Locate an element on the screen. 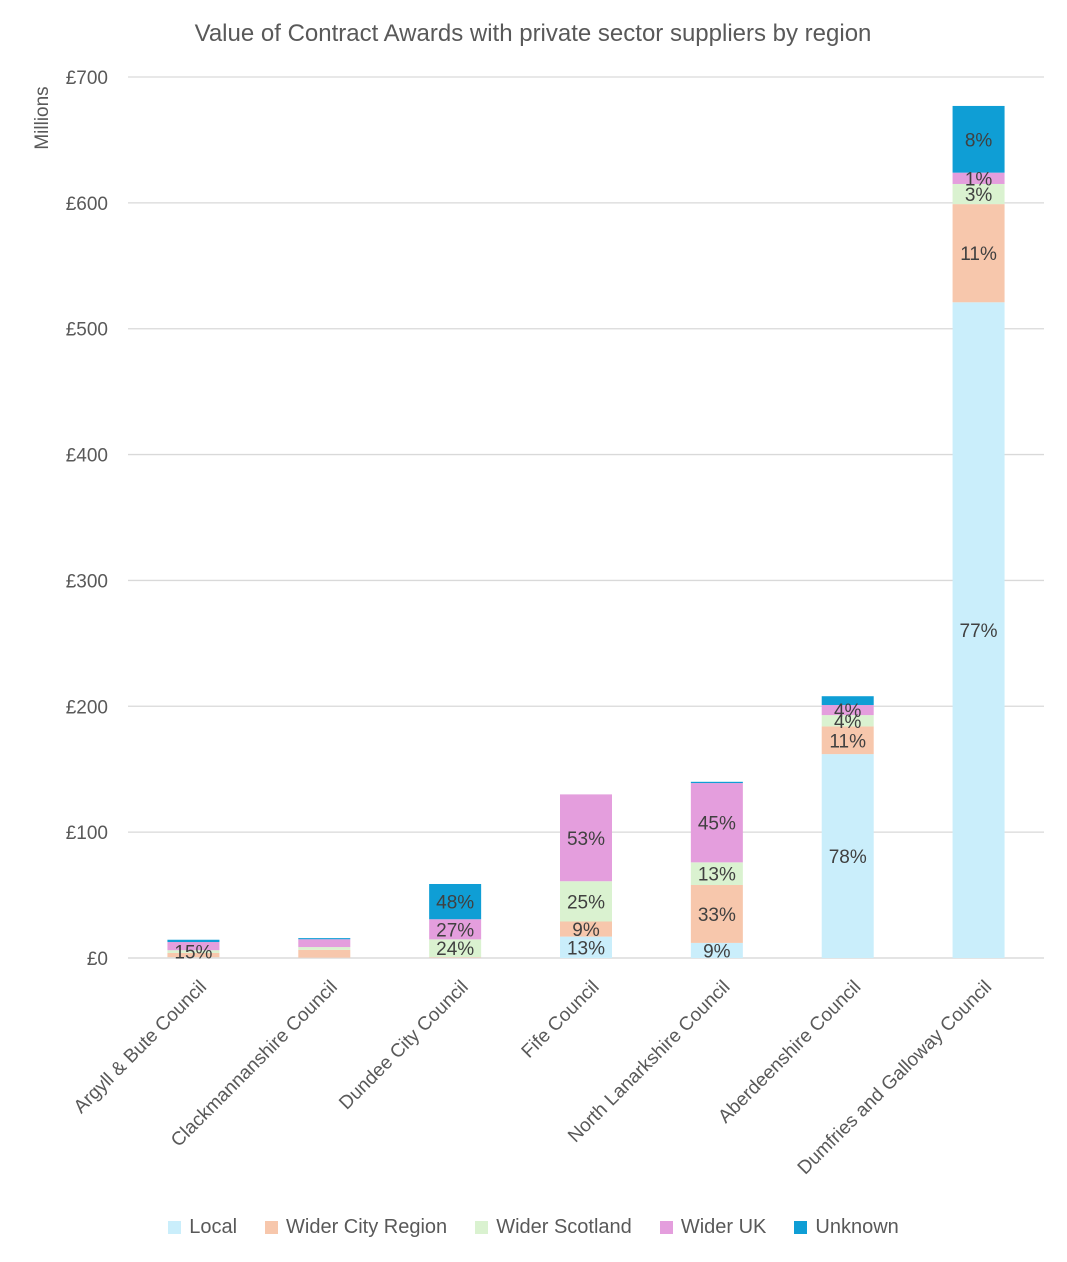 The height and width of the screenshot is (1262, 1067). legend-label: Wider UK is located at coordinates (723, 1227).